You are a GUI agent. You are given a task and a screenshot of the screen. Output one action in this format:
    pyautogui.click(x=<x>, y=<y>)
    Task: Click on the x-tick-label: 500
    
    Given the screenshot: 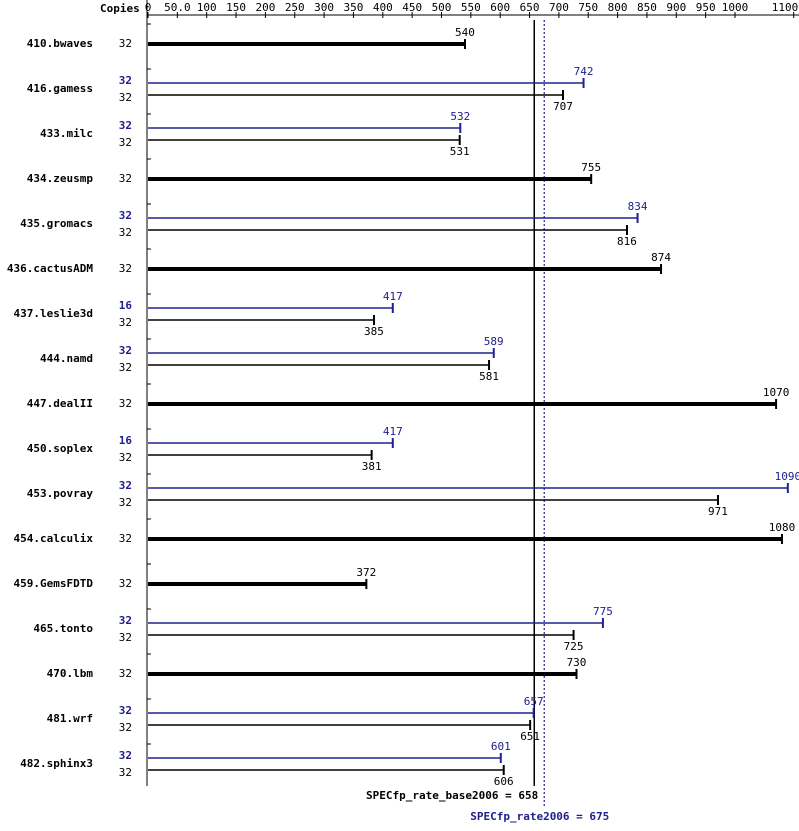 What is the action you would take?
    pyautogui.click(x=442, y=7)
    